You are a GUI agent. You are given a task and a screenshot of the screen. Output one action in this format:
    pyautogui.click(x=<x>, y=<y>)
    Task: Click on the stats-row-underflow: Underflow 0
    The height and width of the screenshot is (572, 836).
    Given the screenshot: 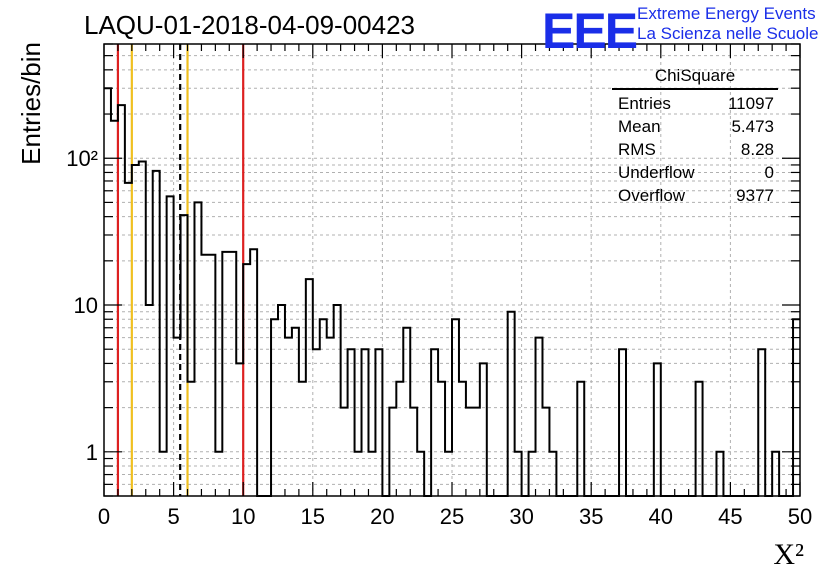 What is the action you would take?
    pyautogui.click(x=695, y=172)
    